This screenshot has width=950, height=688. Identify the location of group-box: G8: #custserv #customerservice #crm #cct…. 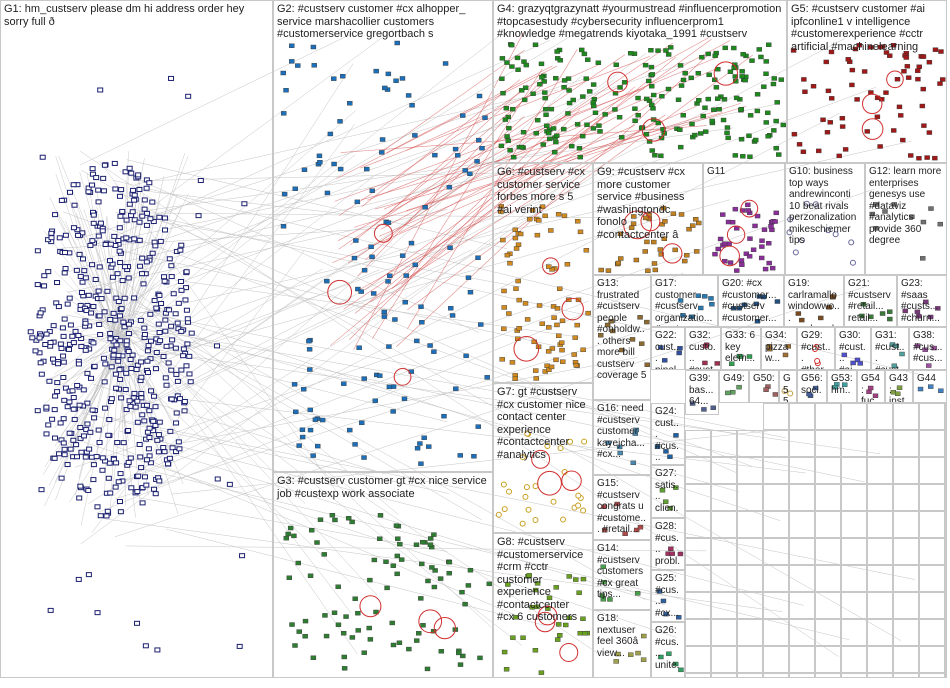
(543, 605).